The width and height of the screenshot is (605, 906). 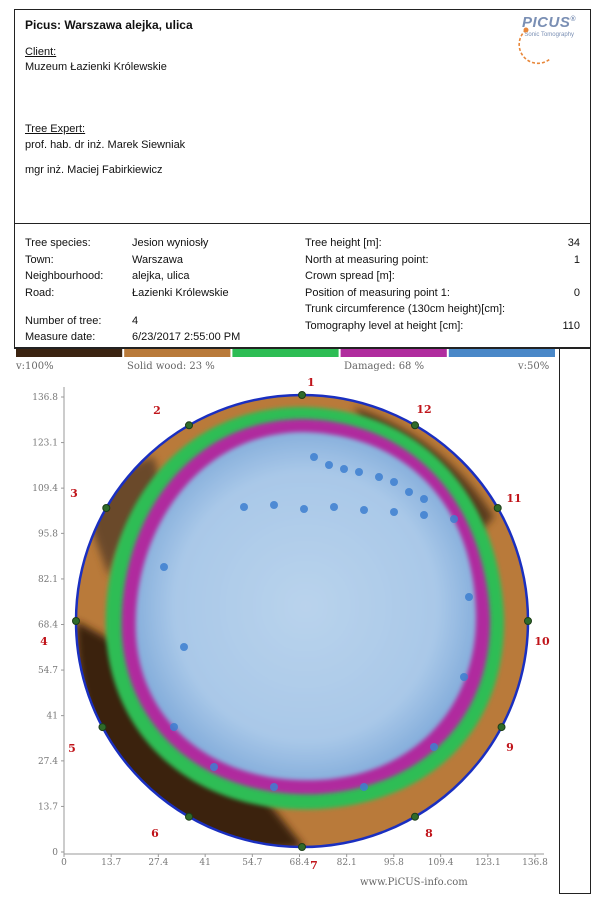 What do you see at coordinates (45, 444) in the screenshot?
I see `y-tick-label: 123.1` at bounding box center [45, 444].